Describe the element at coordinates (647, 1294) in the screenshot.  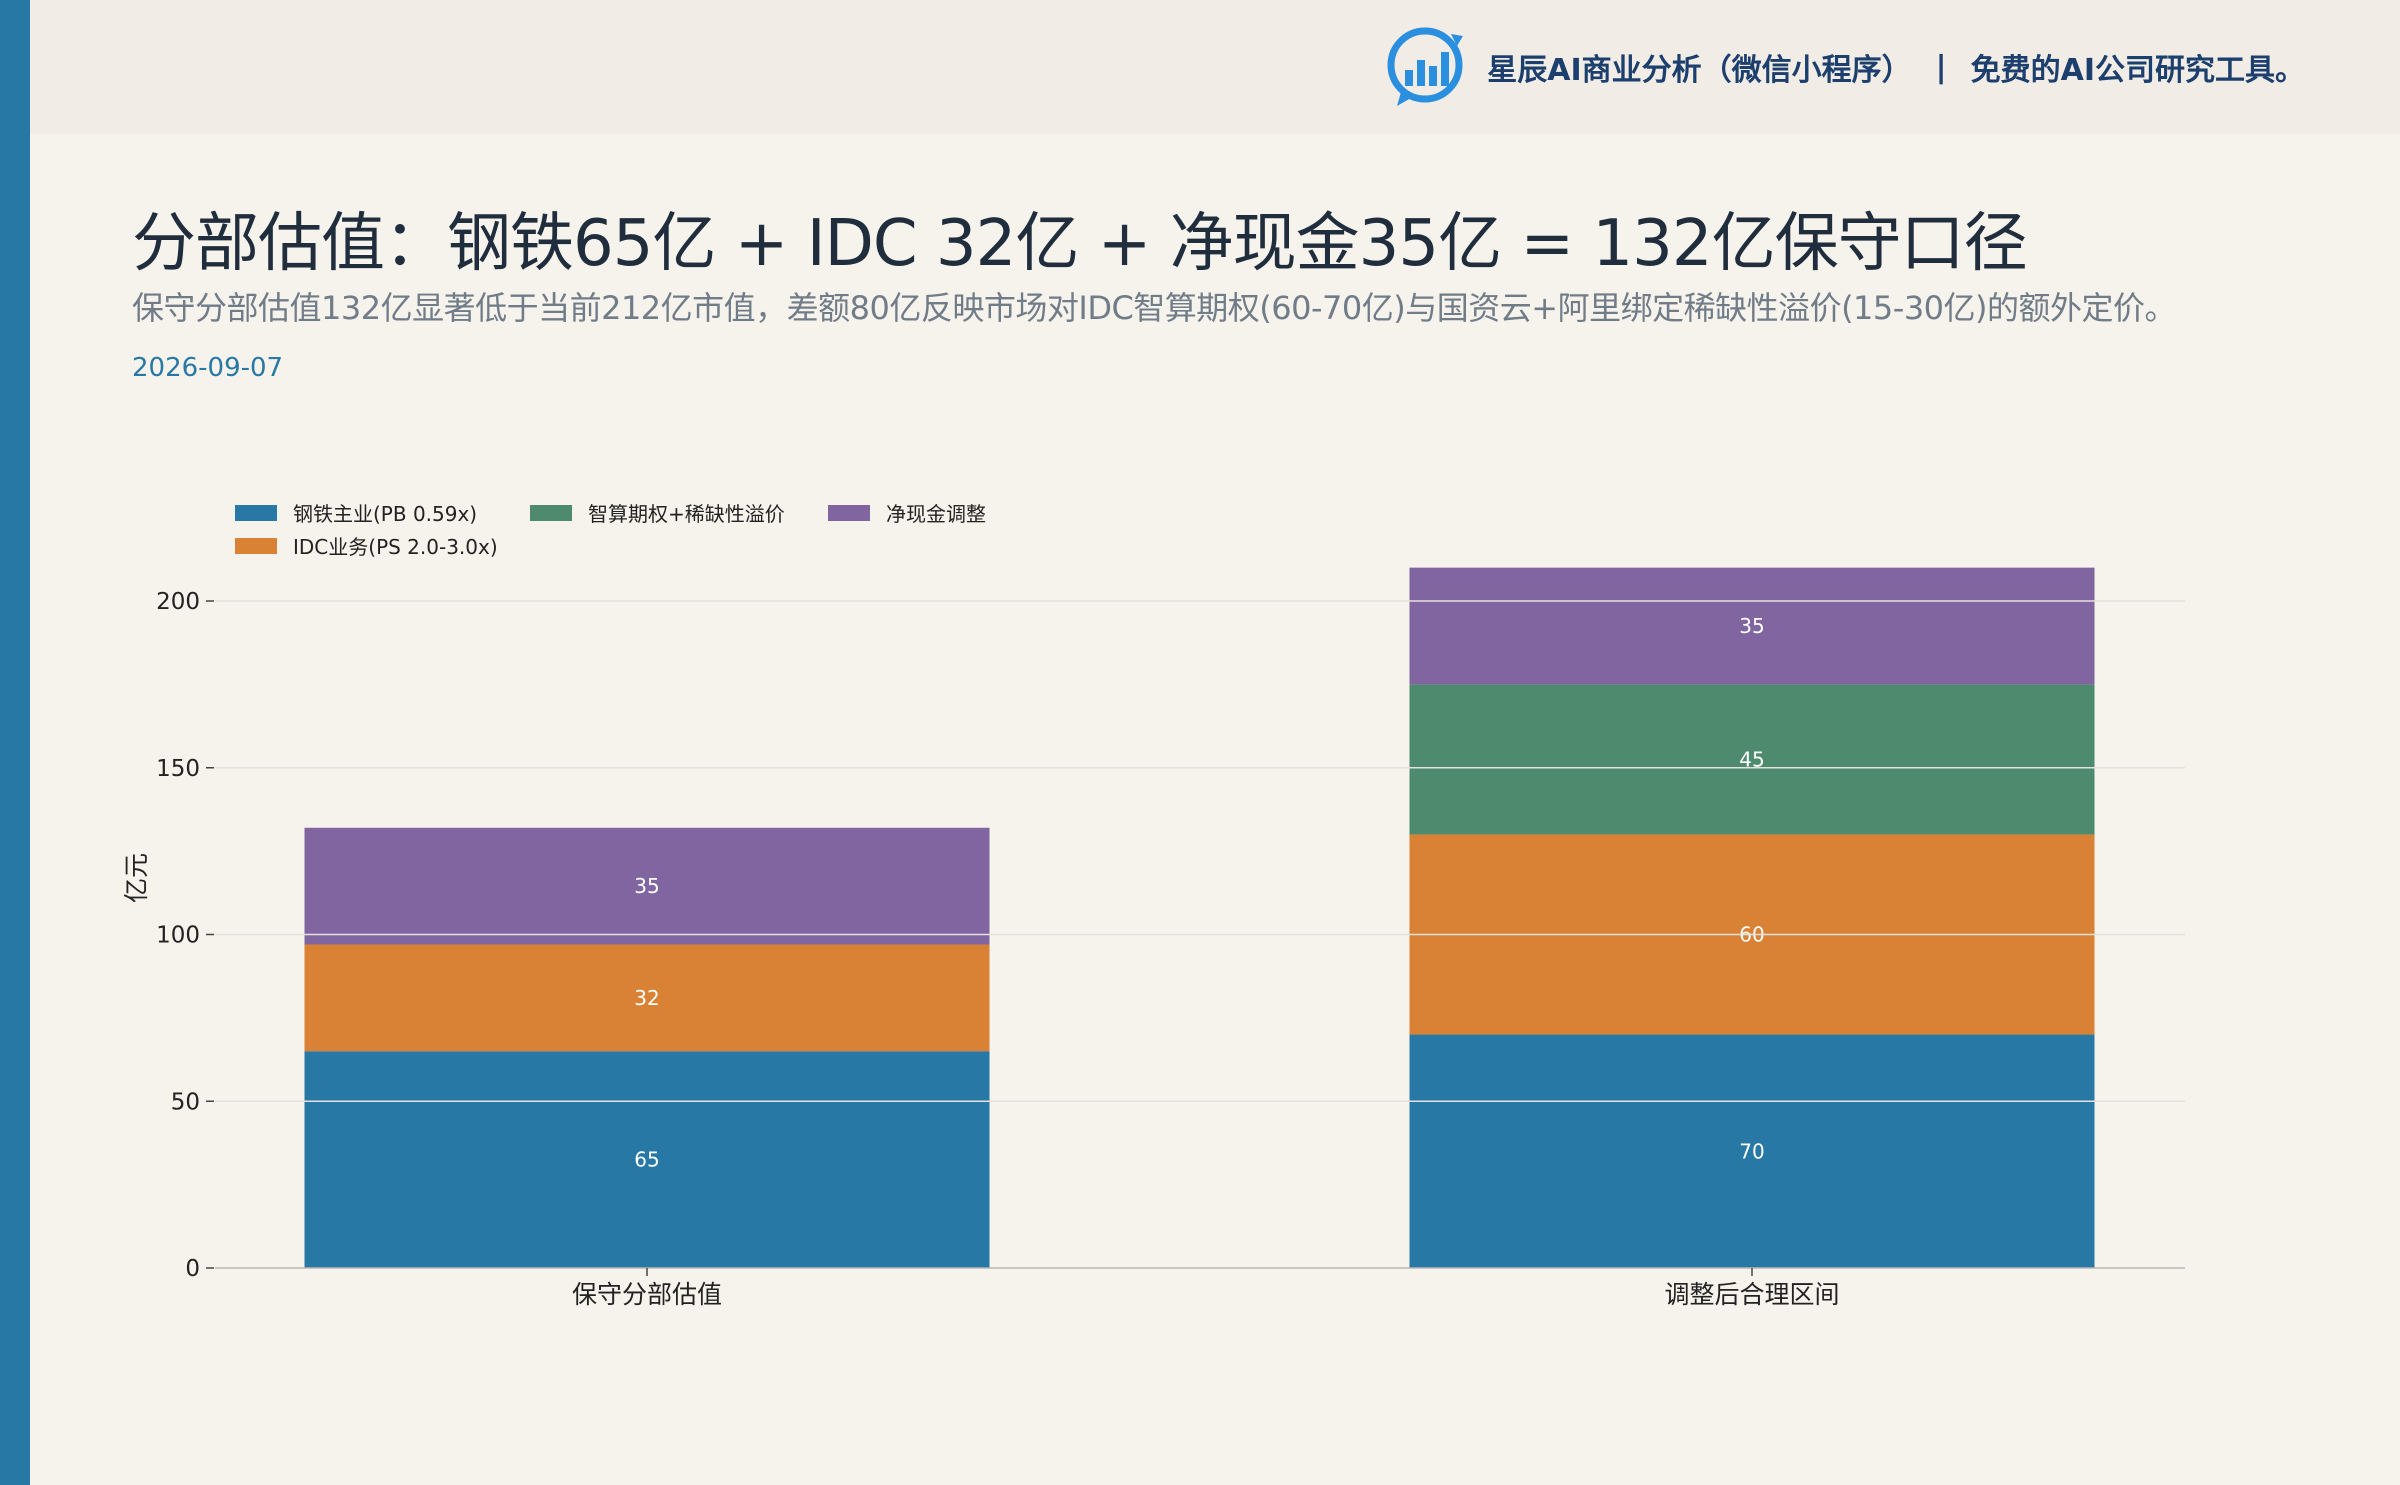
I see `x-tick-label: 保守分部估值` at that location.